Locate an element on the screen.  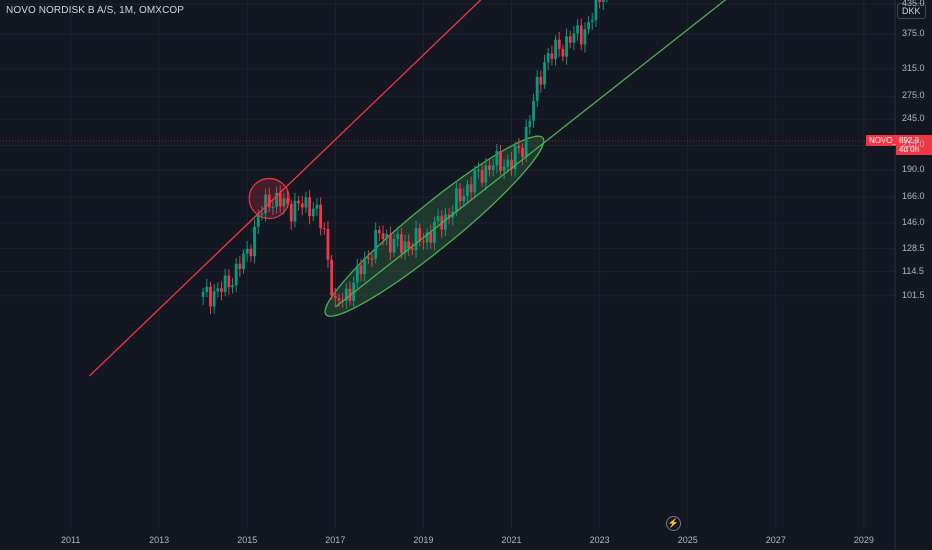
time-tick-label: 2023 is located at coordinates (599, 540).